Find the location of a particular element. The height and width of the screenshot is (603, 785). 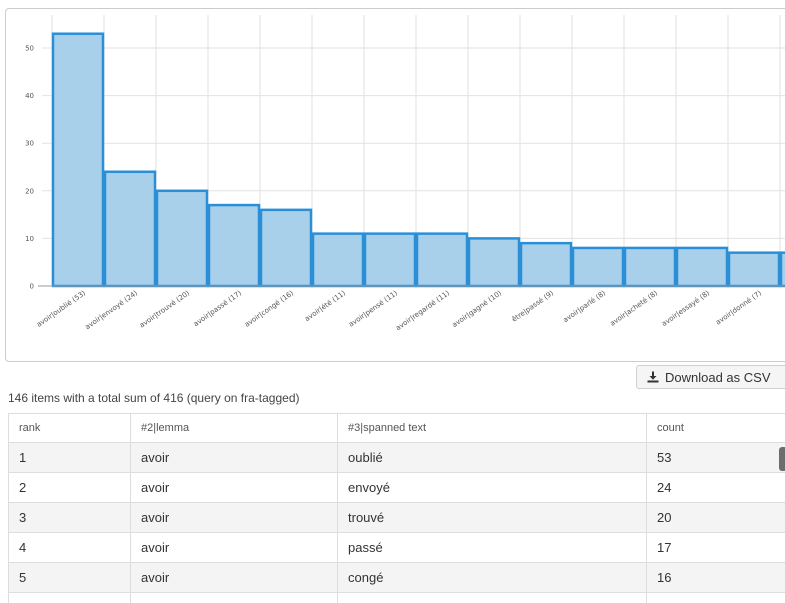

cell-spanned-text: trouvé is located at coordinates (492, 518).